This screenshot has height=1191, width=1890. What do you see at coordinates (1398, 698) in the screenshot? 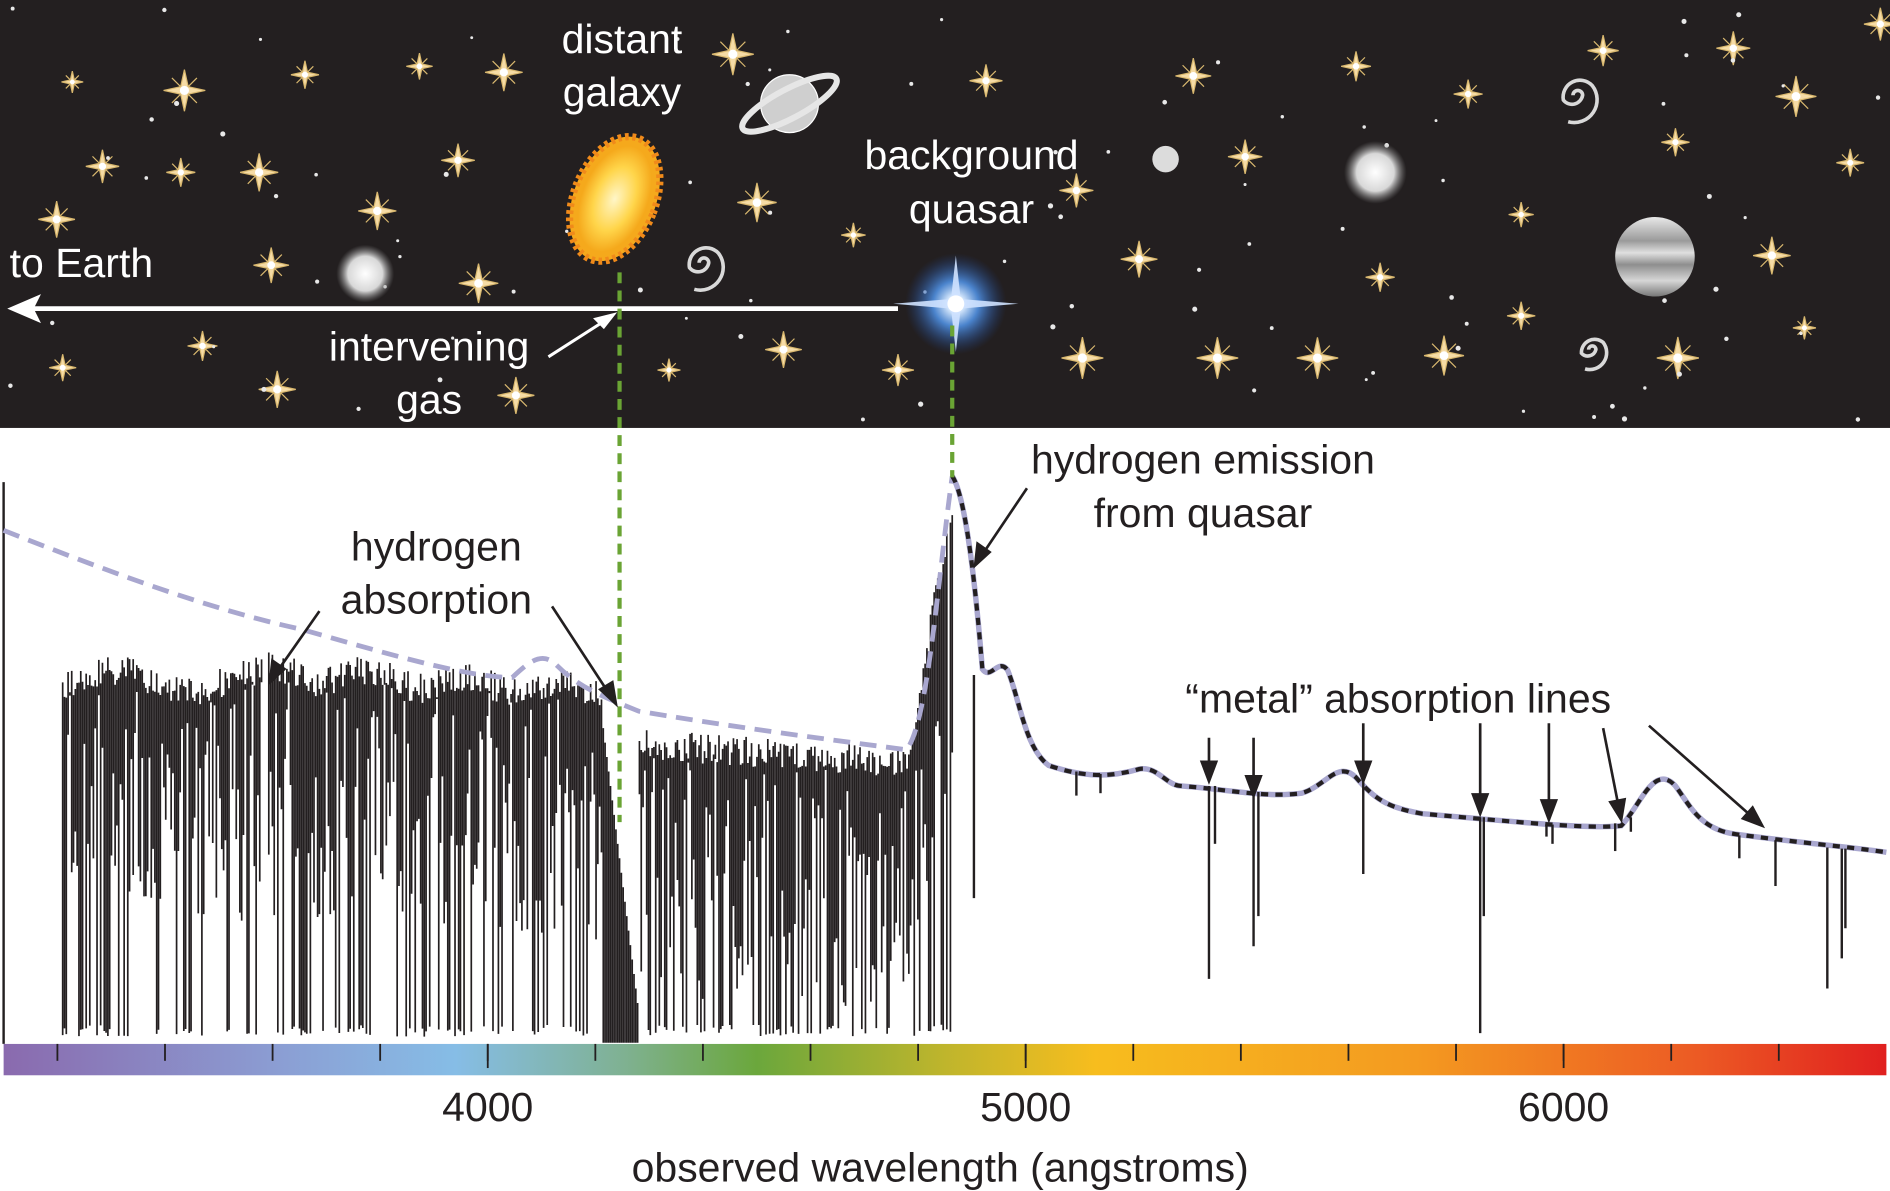
I see `metal-label: “metal” absorption lines` at bounding box center [1398, 698].